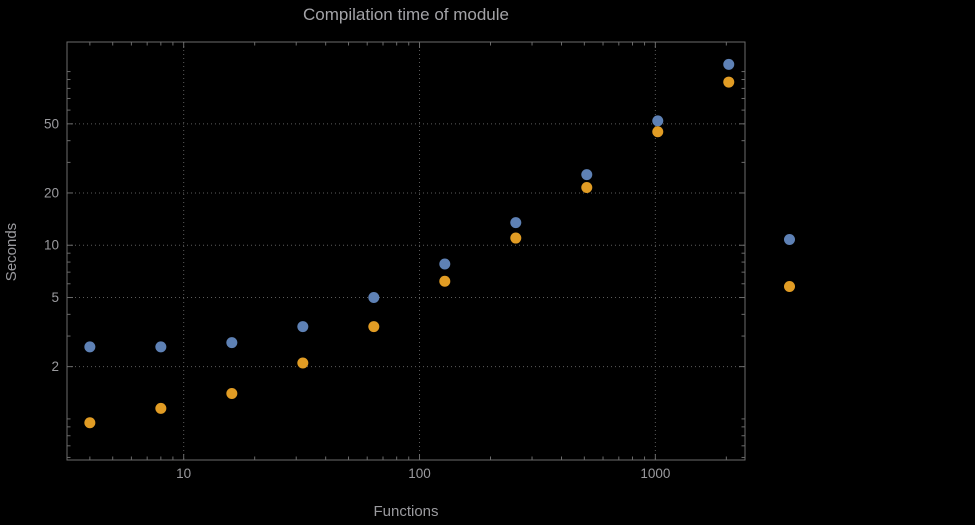 This screenshot has height=525, width=975. What do you see at coordinates (406, 14) in the screenshot?
I see `chart-title: Compilation time of module` at bounding box center [406, 14].